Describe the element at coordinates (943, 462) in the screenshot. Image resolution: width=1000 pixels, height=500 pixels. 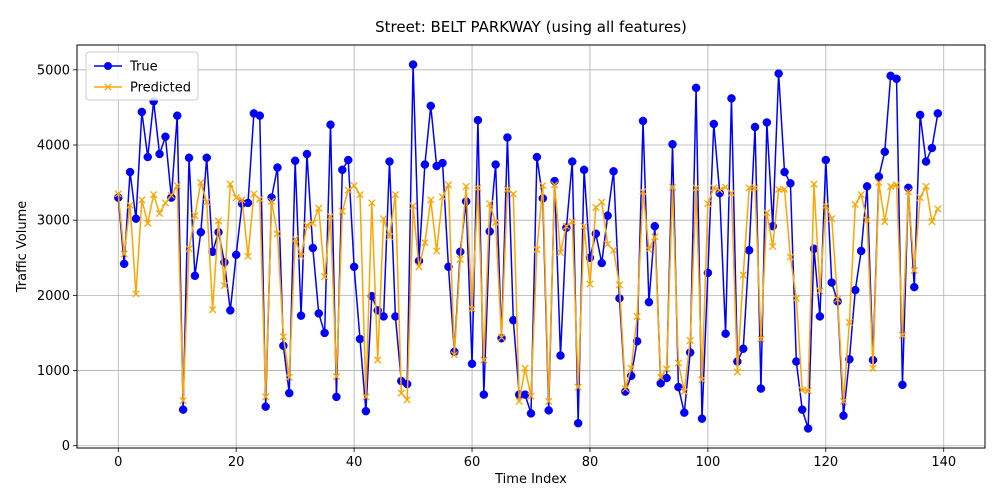
I see `x-tick-label: 140` at that location.